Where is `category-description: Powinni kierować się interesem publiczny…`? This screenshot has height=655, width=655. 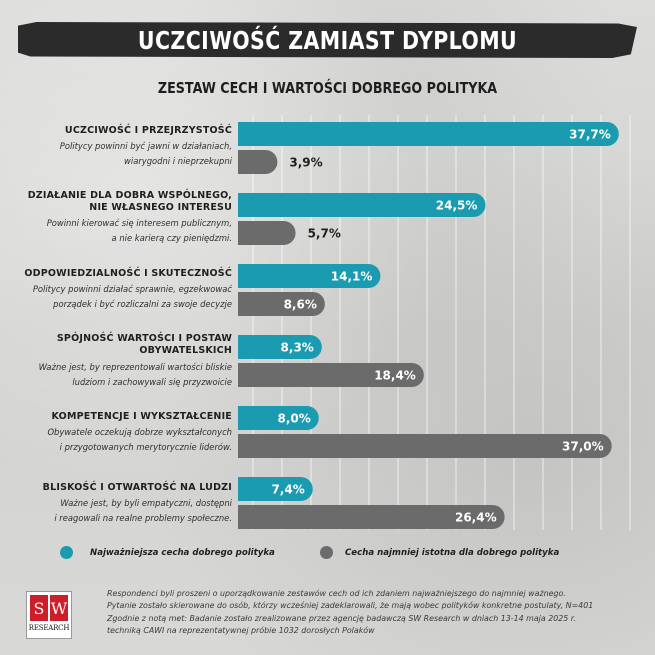 category-description: Powinni kierować się interesem publiczny… is located at coordinates (139, 223).